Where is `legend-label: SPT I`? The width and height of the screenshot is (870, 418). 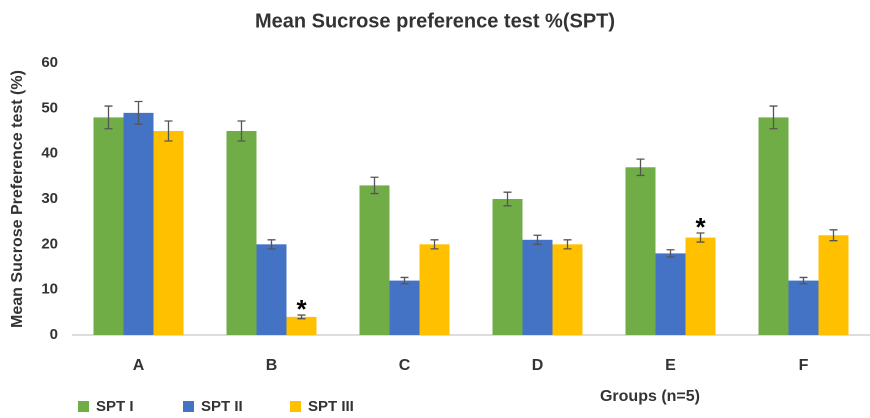
legend-label: SPT I is located at coordinates (115, 406).